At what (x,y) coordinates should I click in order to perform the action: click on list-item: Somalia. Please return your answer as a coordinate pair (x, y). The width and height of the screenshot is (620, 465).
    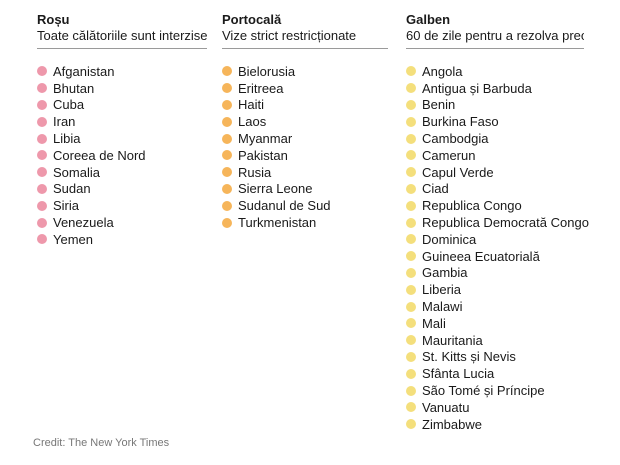
    Looking at the image, I should click on (122, 172).